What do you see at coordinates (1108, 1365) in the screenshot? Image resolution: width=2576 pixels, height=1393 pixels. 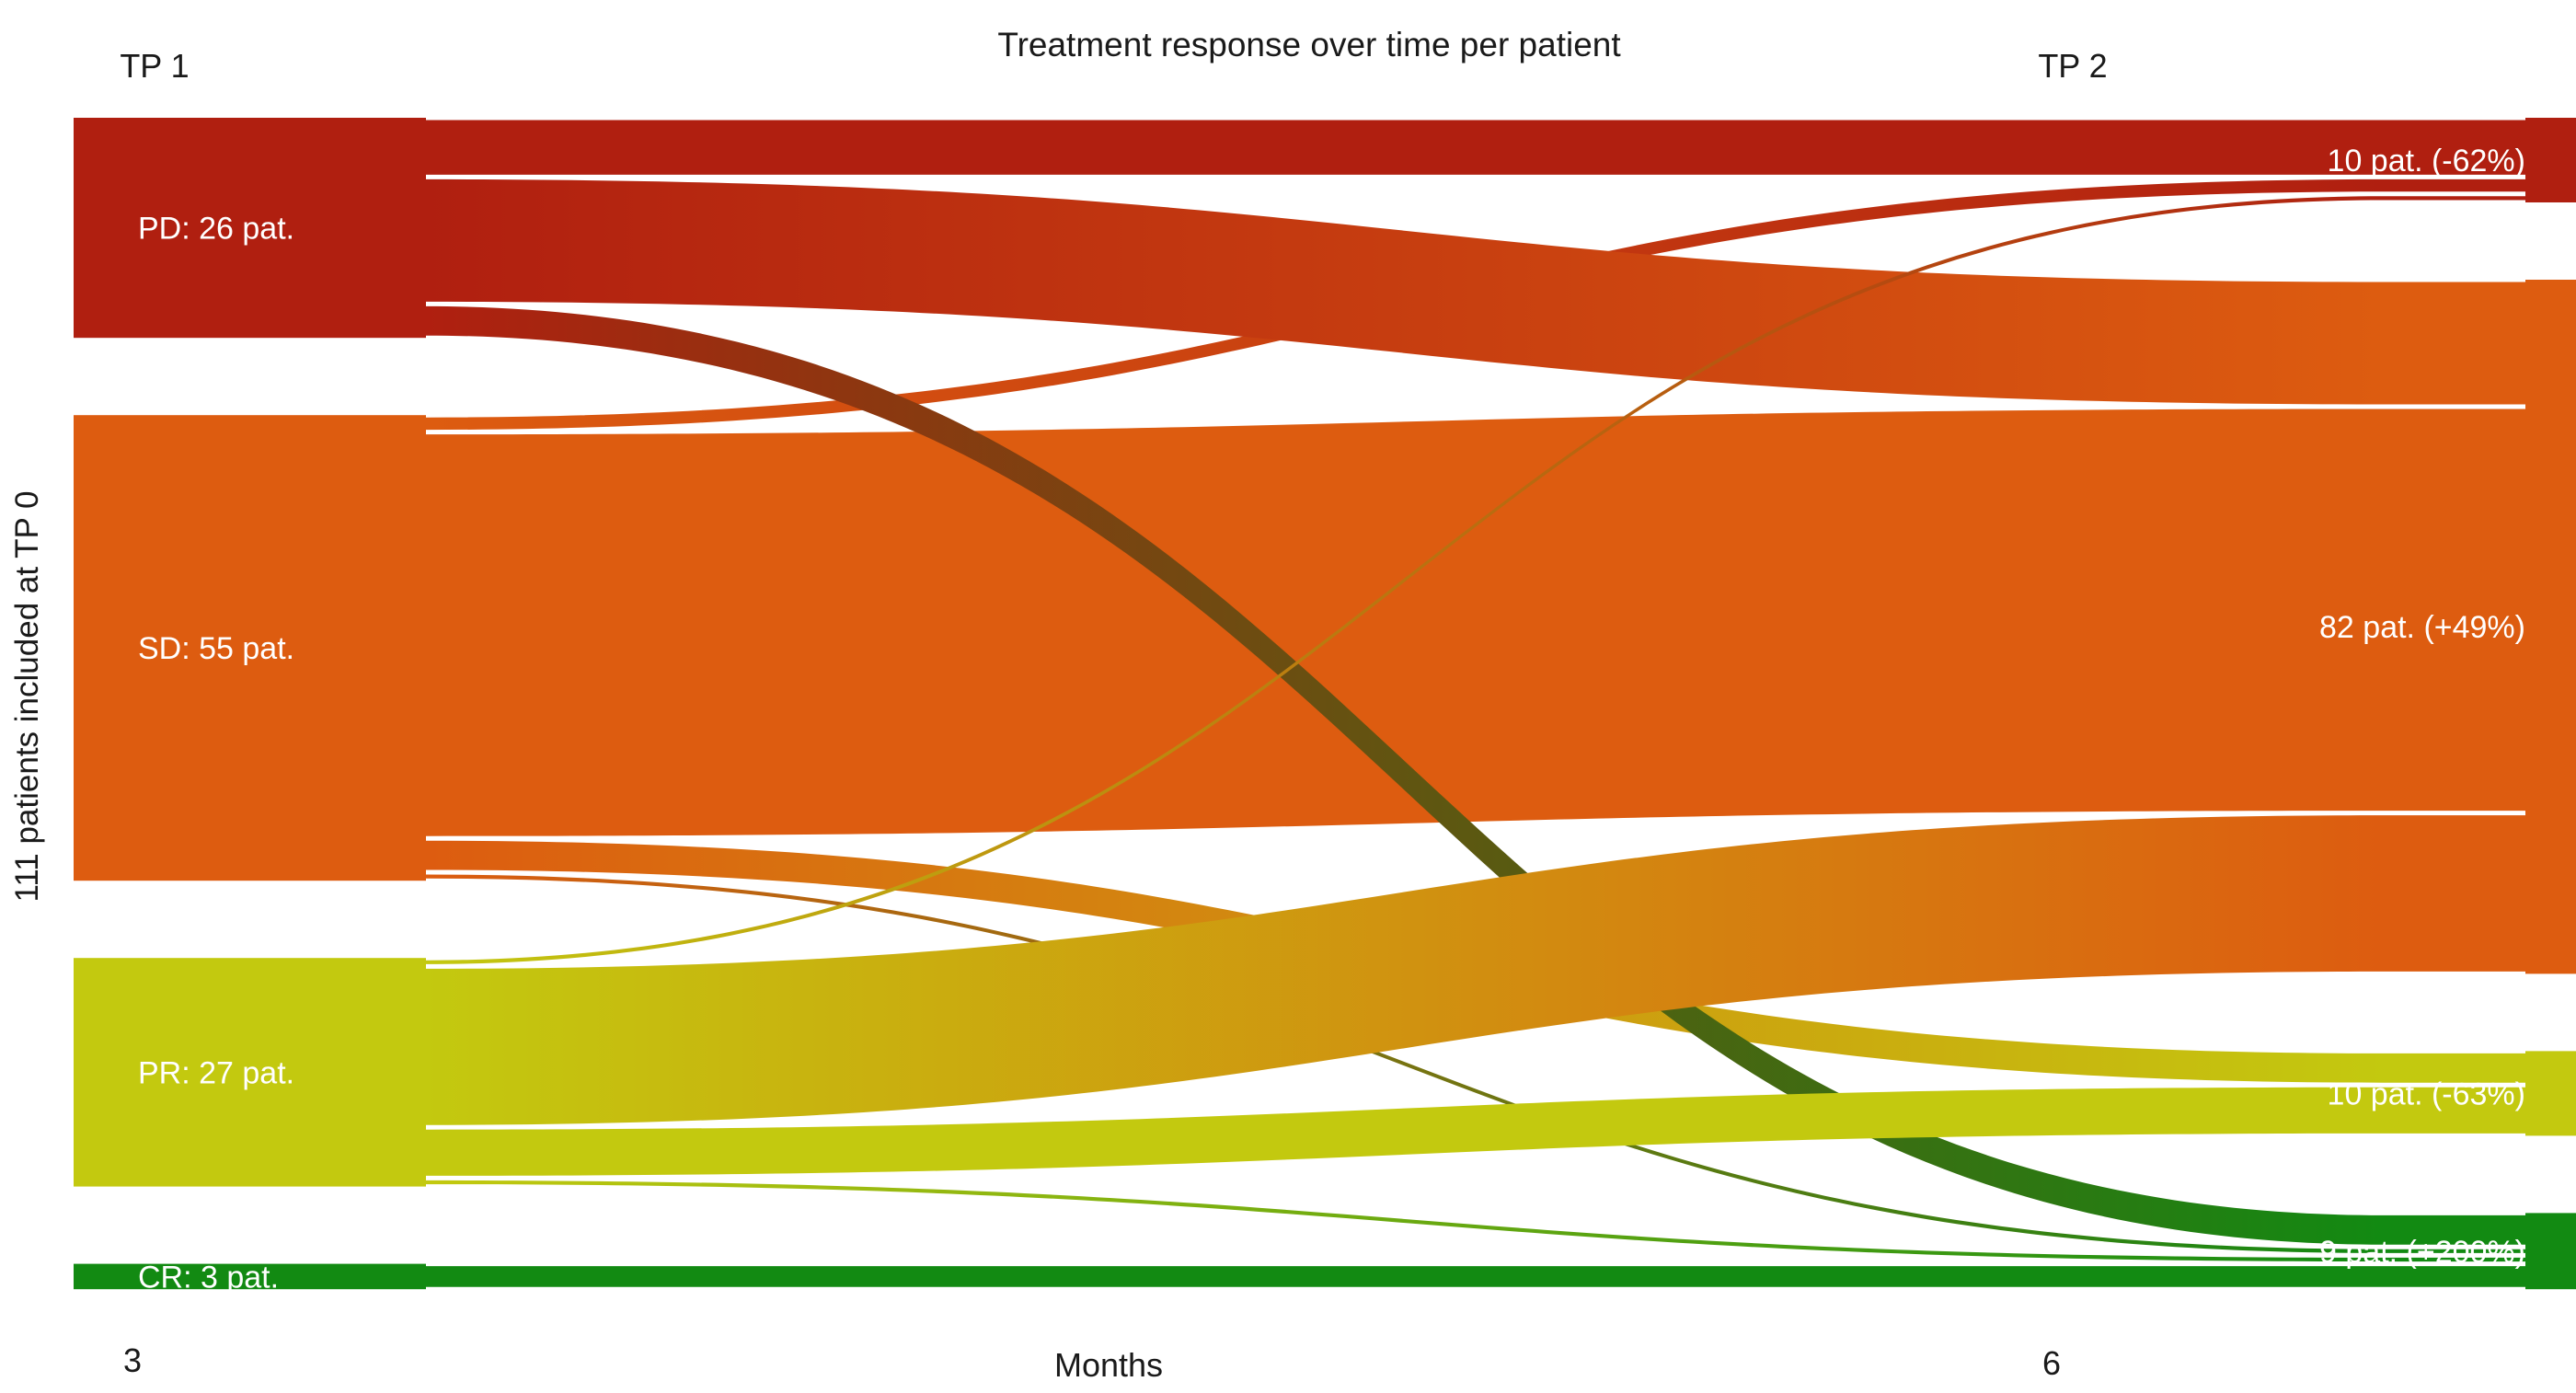 I see `x-axis-label: Months` at bounding box center [1108, 1365].